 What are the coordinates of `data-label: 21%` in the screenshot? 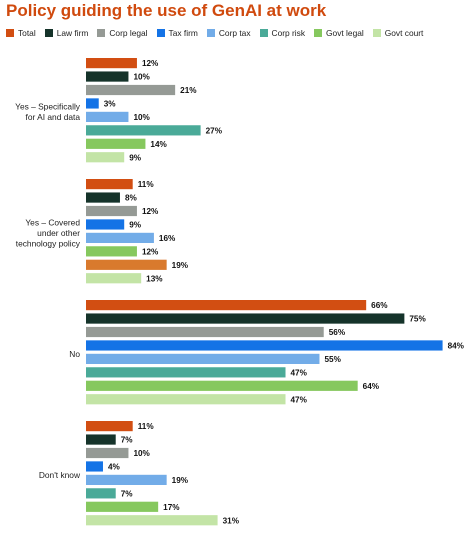 It's located at (188, 90).